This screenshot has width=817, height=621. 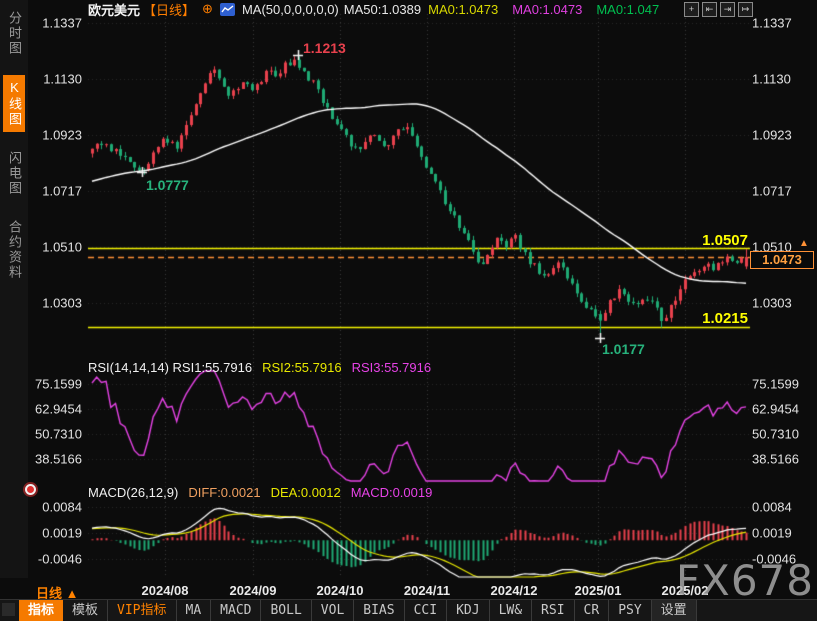 I want to click on zoom-in-axis-icon: ⇥, so click(x=727, y=9).